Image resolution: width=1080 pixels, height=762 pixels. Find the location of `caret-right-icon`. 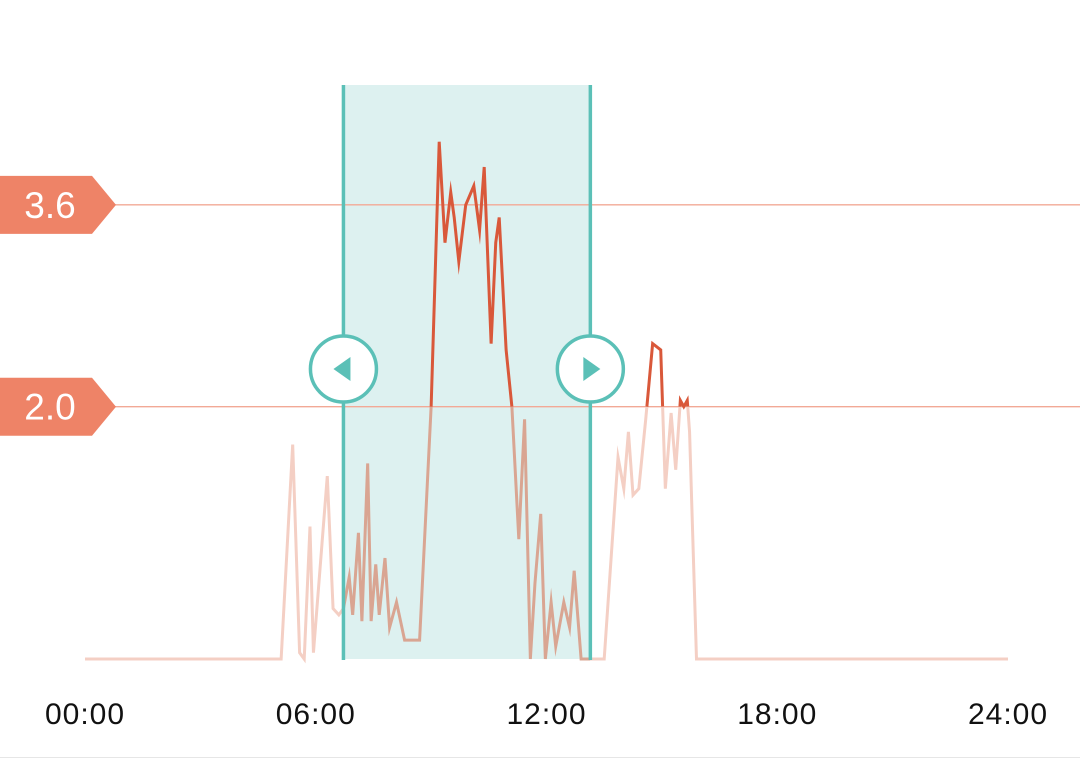

caret-right-icon is located at coordinates (592, 369).